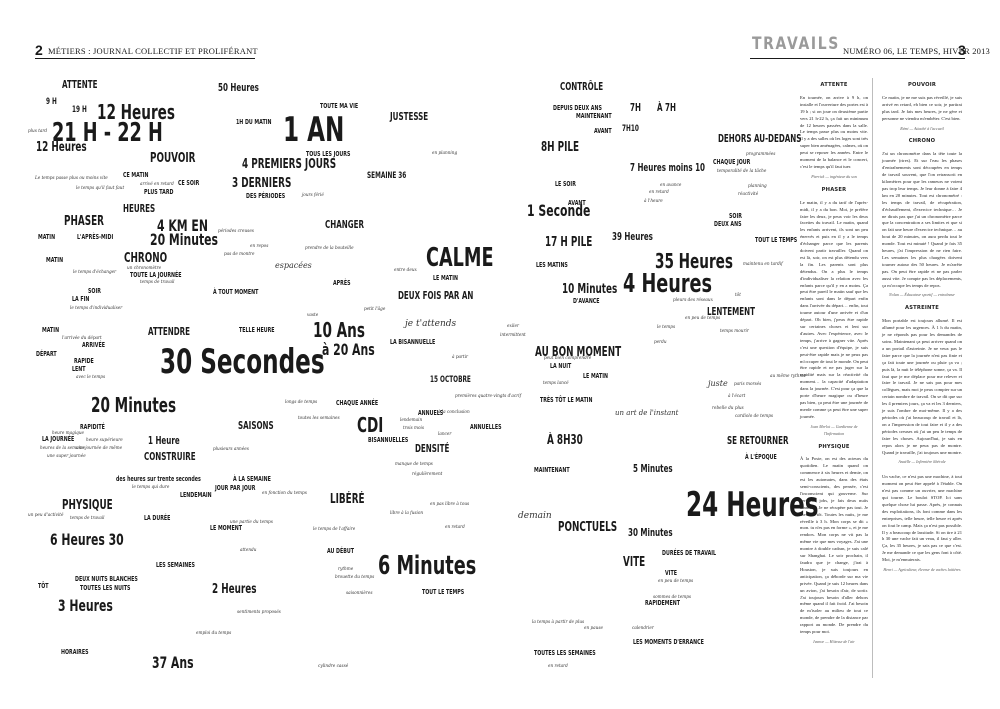 The height and width of the screenshot is (709, 1000). I want to click on word-pouvoir: POUVOIR, so click(173, 158).